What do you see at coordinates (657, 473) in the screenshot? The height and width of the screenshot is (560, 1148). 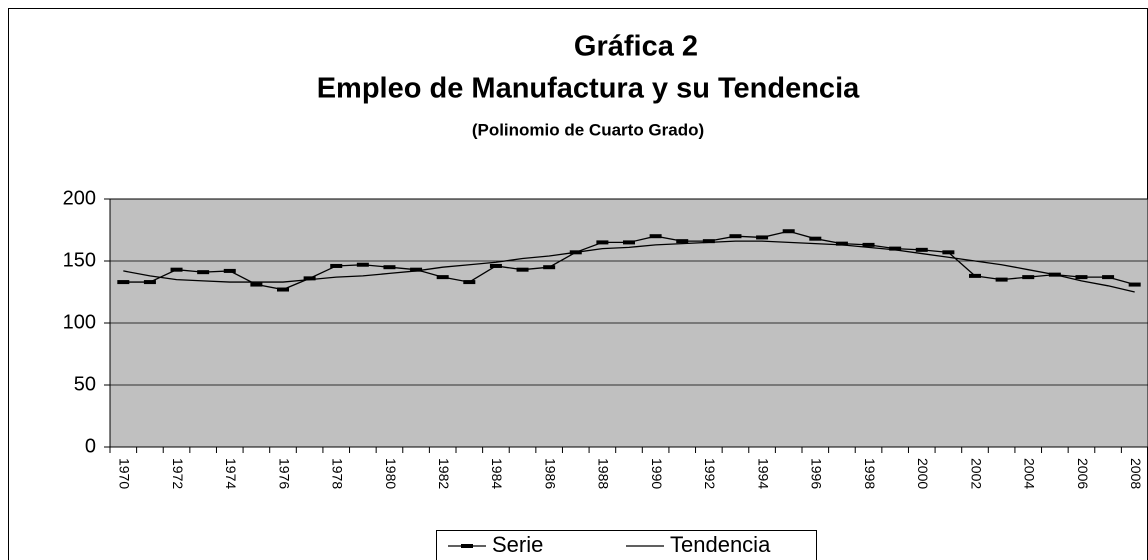 I see `x-tick-label: 1990` at bounding box center [657, 473].